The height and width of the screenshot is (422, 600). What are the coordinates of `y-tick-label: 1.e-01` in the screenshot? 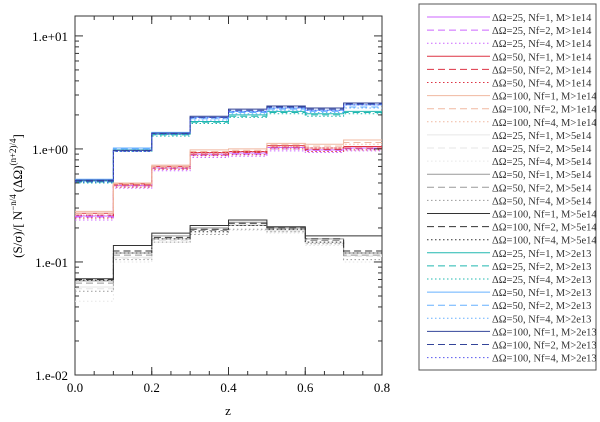 It's located at (51, 262).